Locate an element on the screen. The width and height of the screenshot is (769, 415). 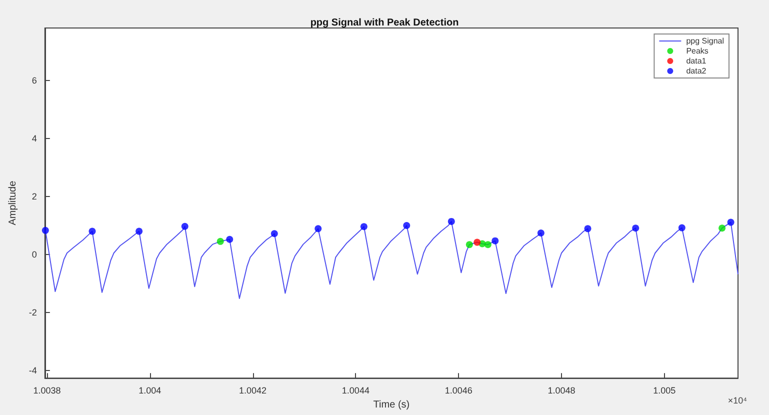
x-tick-label: 1.0046 is located at coordinates (458, 391).